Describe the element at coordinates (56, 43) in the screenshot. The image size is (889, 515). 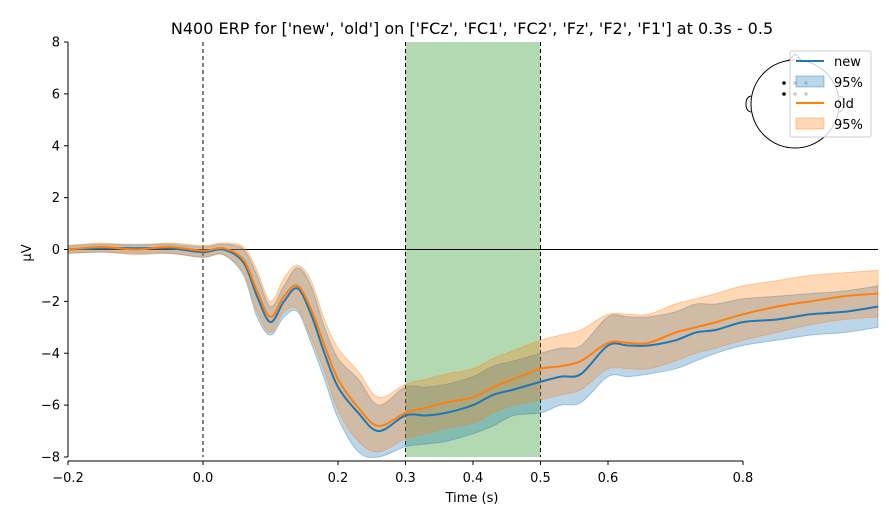
I see `y-tick-label: 8` at that location.